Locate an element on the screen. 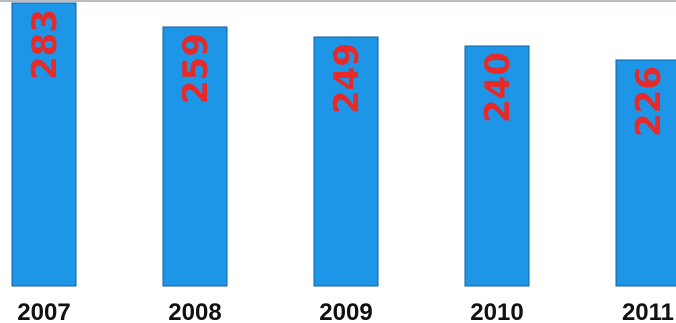 This screenshot has width=676, height=323. bar-2007 is located at coordinates (44, 144).